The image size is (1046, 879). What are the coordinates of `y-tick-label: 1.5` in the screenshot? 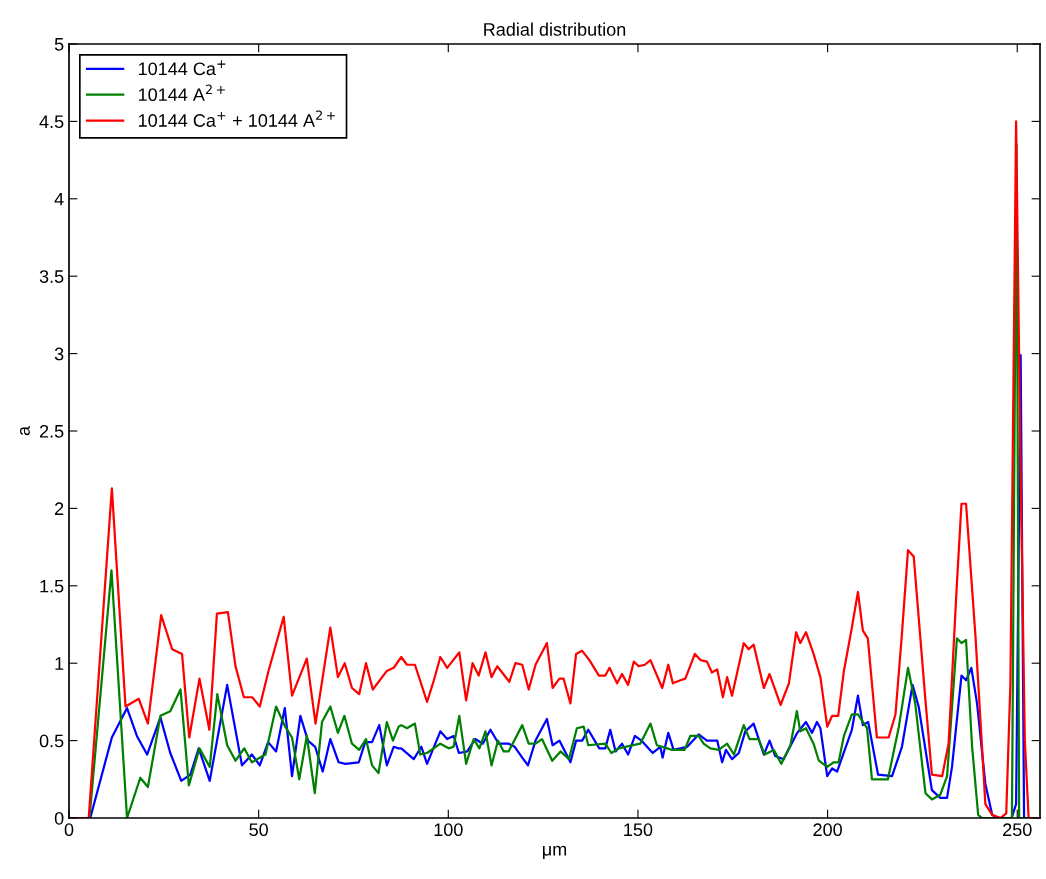 It's located at (52, 586).